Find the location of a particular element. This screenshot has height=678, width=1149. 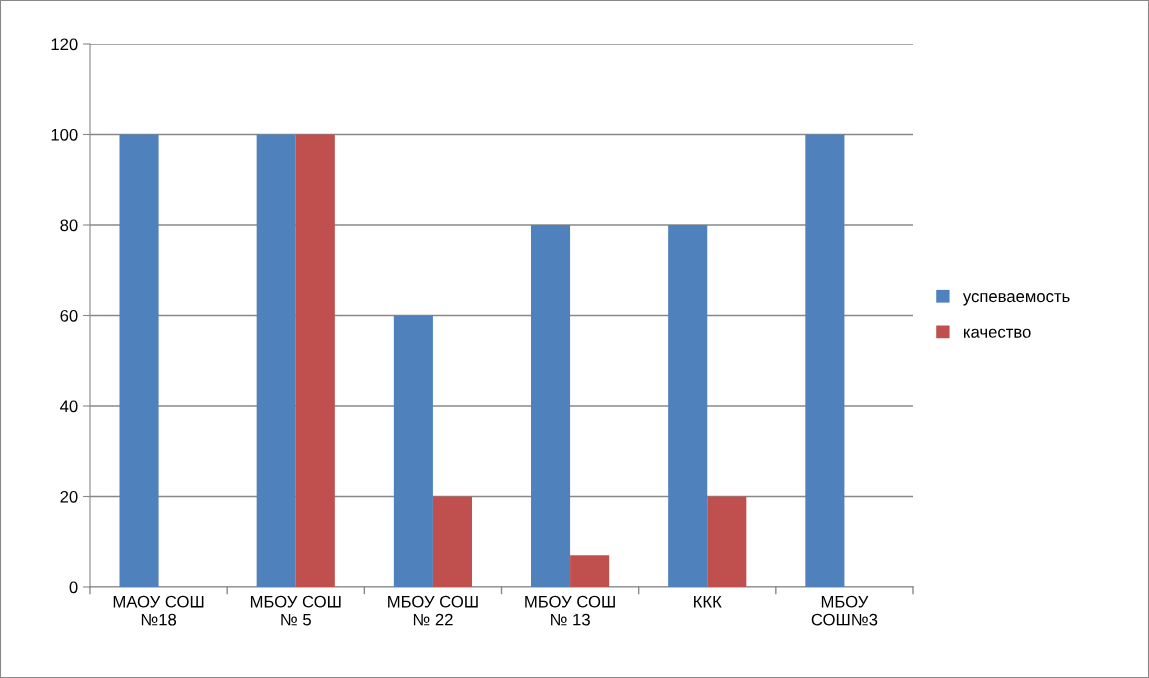

x-tick-label: МАОУ СОШ №18 is located at coordinates (158, 610).